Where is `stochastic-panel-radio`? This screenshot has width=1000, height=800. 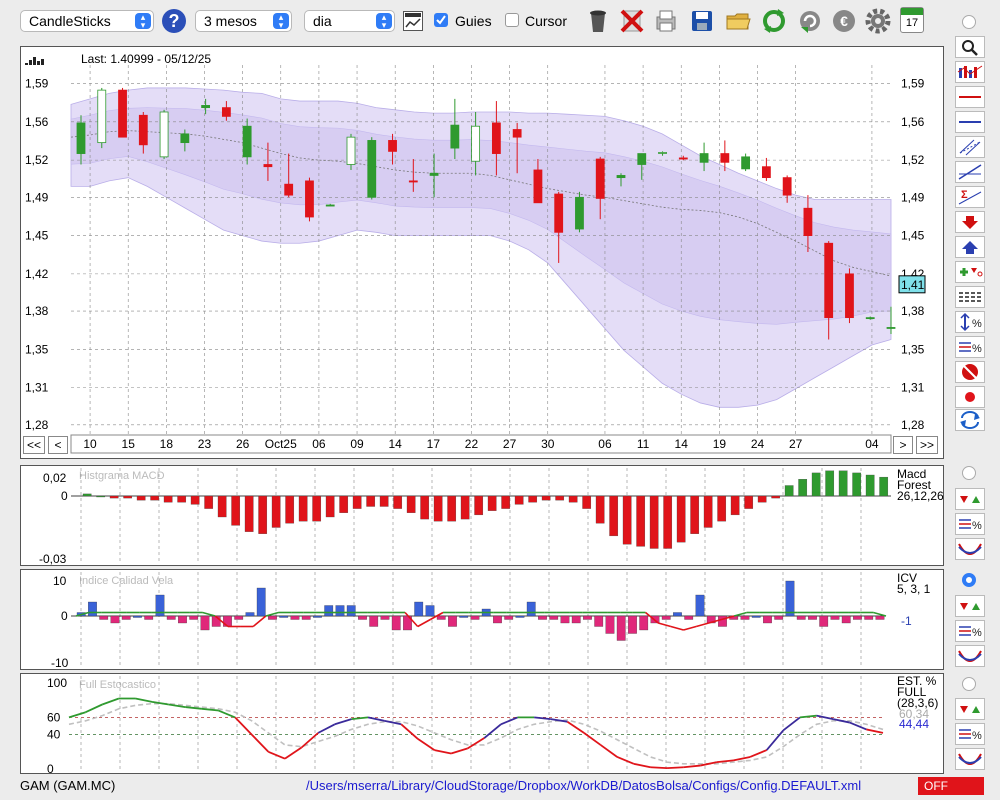
stochastic-panel-radio is located at coordinates (969, 684).